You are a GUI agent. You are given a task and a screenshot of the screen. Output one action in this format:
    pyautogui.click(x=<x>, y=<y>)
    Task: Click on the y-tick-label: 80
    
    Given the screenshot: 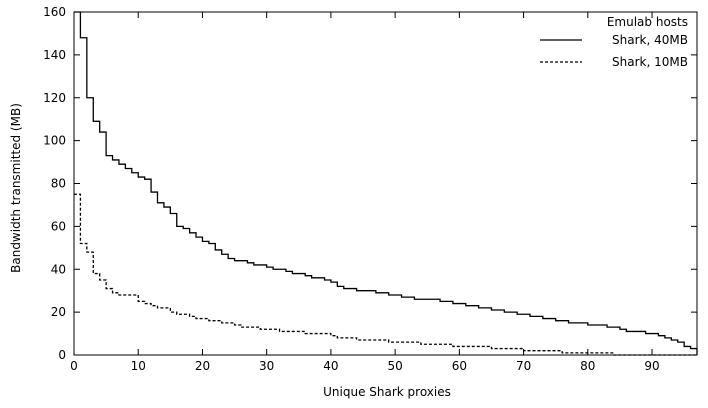 What is the action you would take?
    pyautogui.click(x=58, y=184)
    